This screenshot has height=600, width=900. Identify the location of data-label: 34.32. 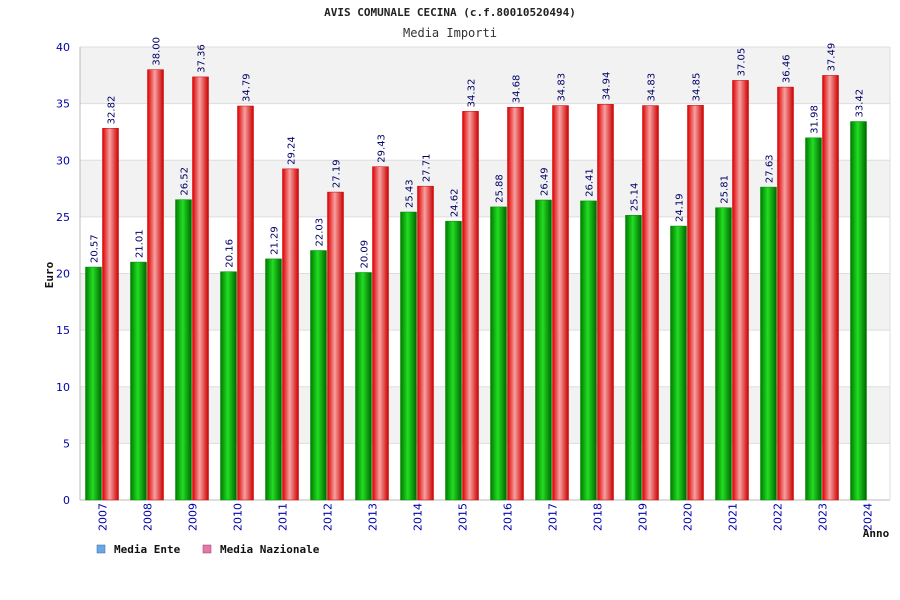
(472, 93).